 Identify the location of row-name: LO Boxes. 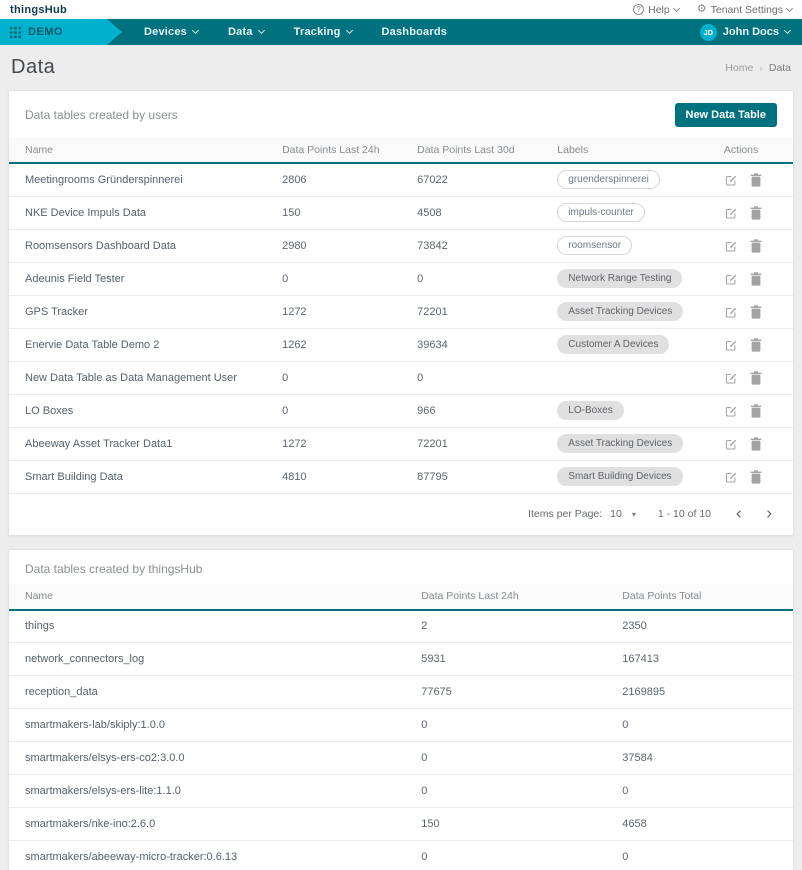
(143, 411).